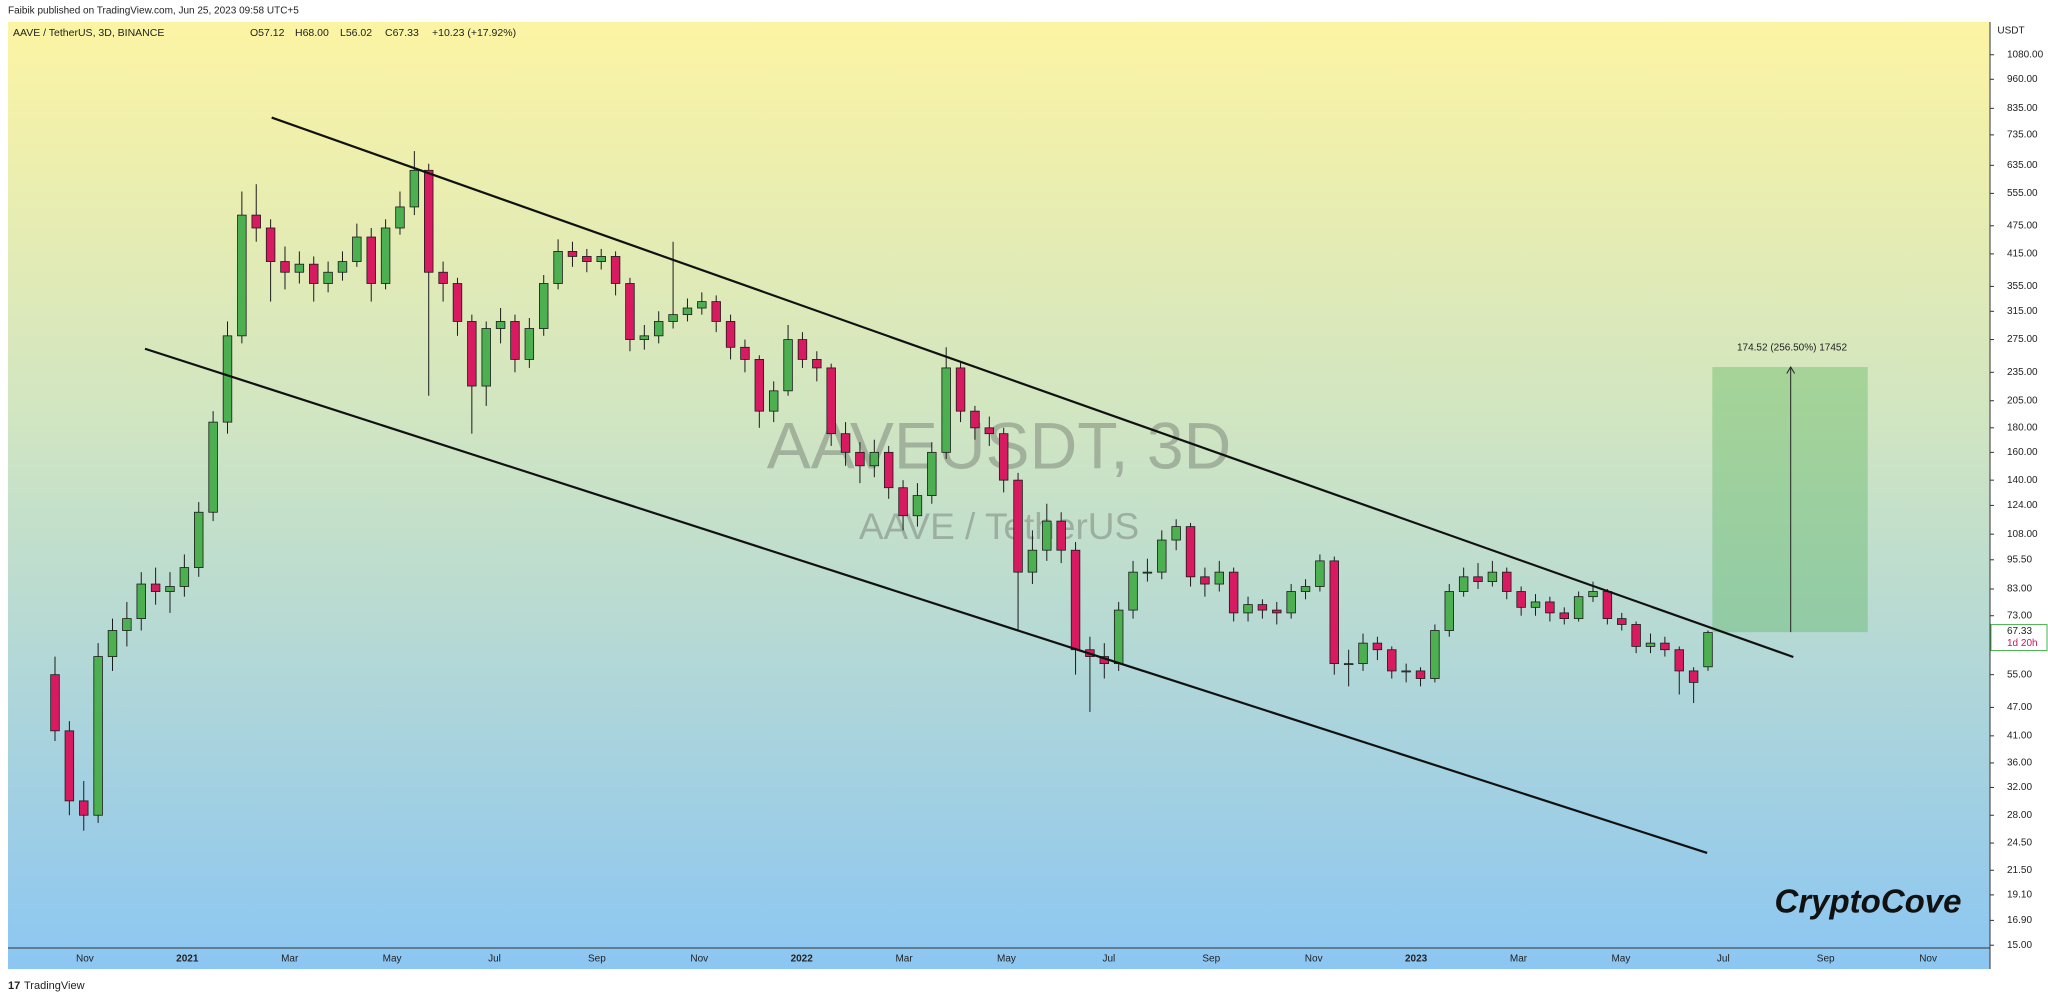 The height and width of the screenshot is (999, 2048). Describe the element at coordinates (2022, 452) in the screenshot. I see `y-tick-label: 160.00` at that location.